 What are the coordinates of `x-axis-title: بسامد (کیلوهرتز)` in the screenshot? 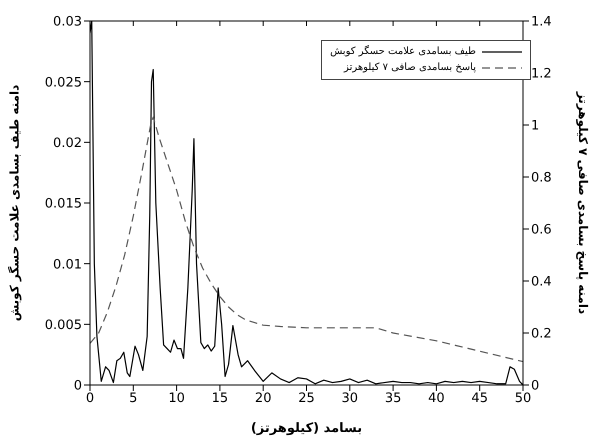 It's located at (306, 428).